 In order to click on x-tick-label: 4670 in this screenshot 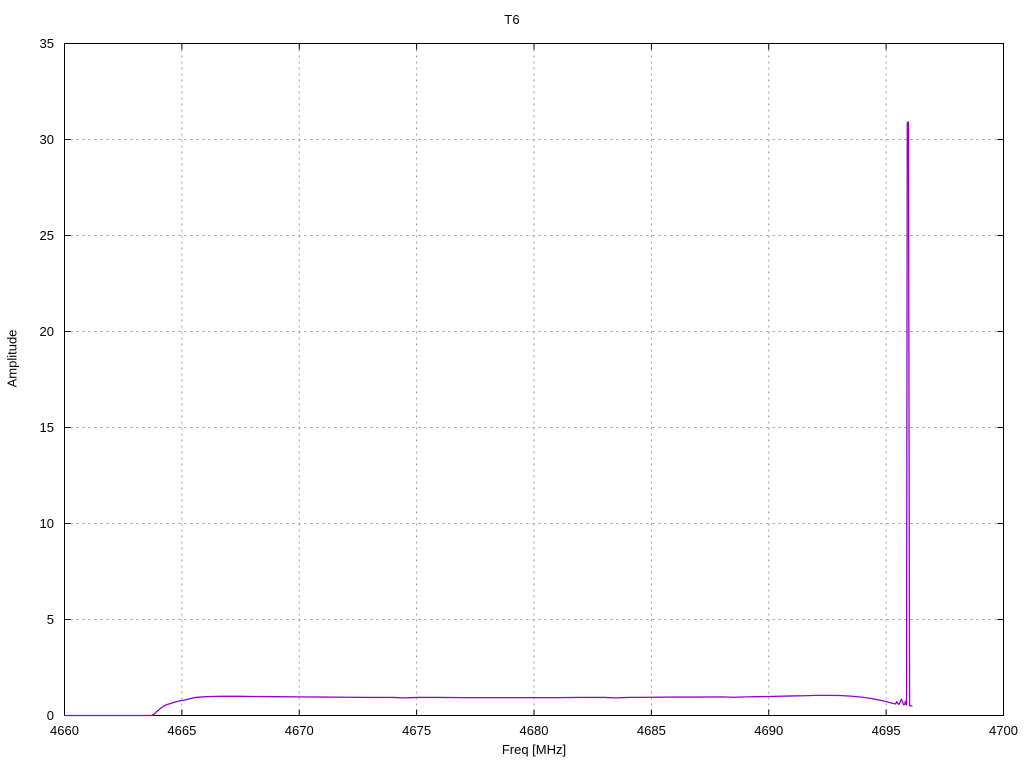, I will do `click(299, 730)`.